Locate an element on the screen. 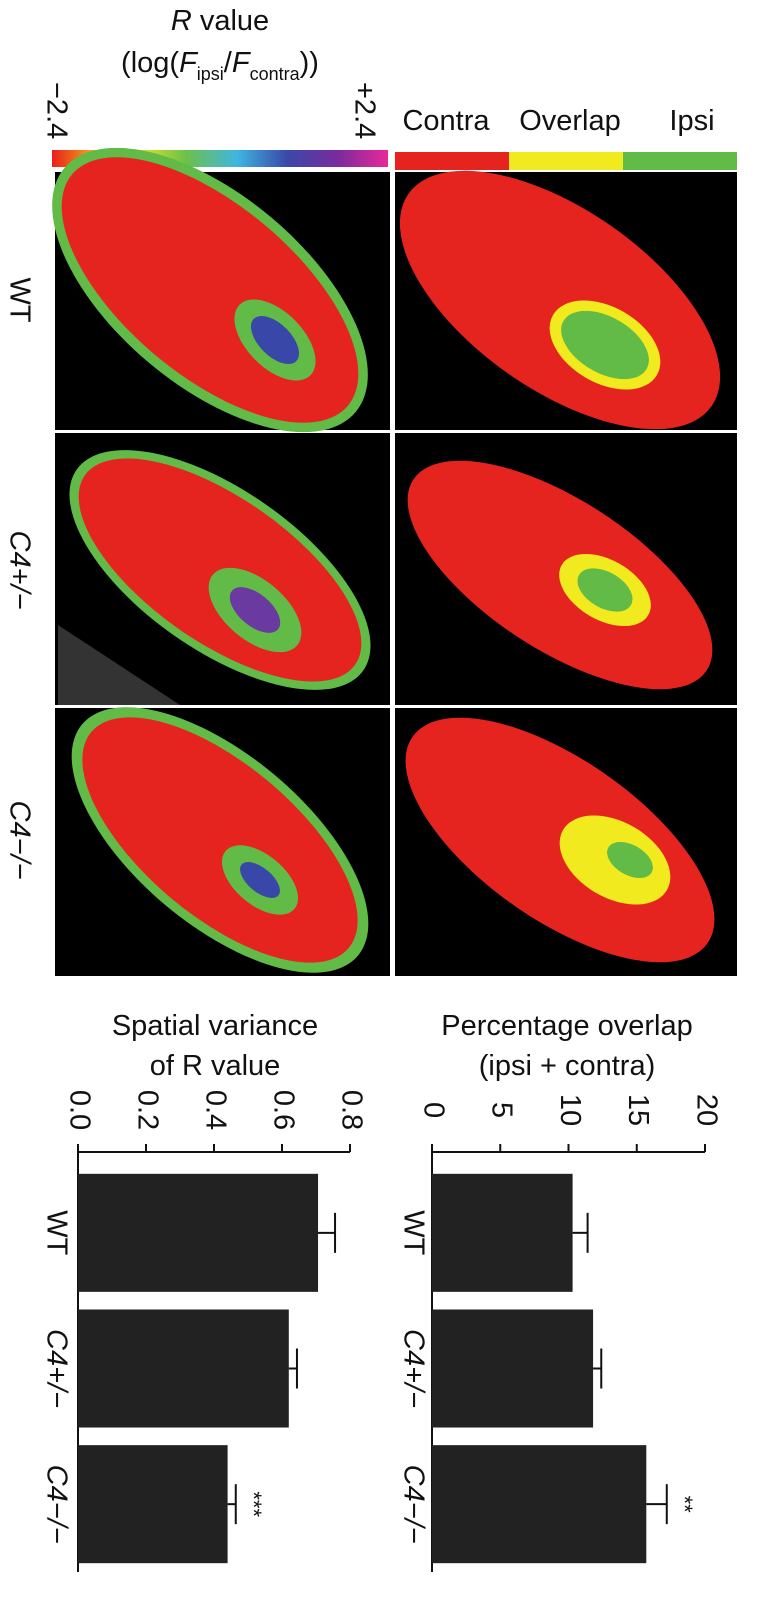  x-tick-label: 5 is located at coordinates (502, 1110).